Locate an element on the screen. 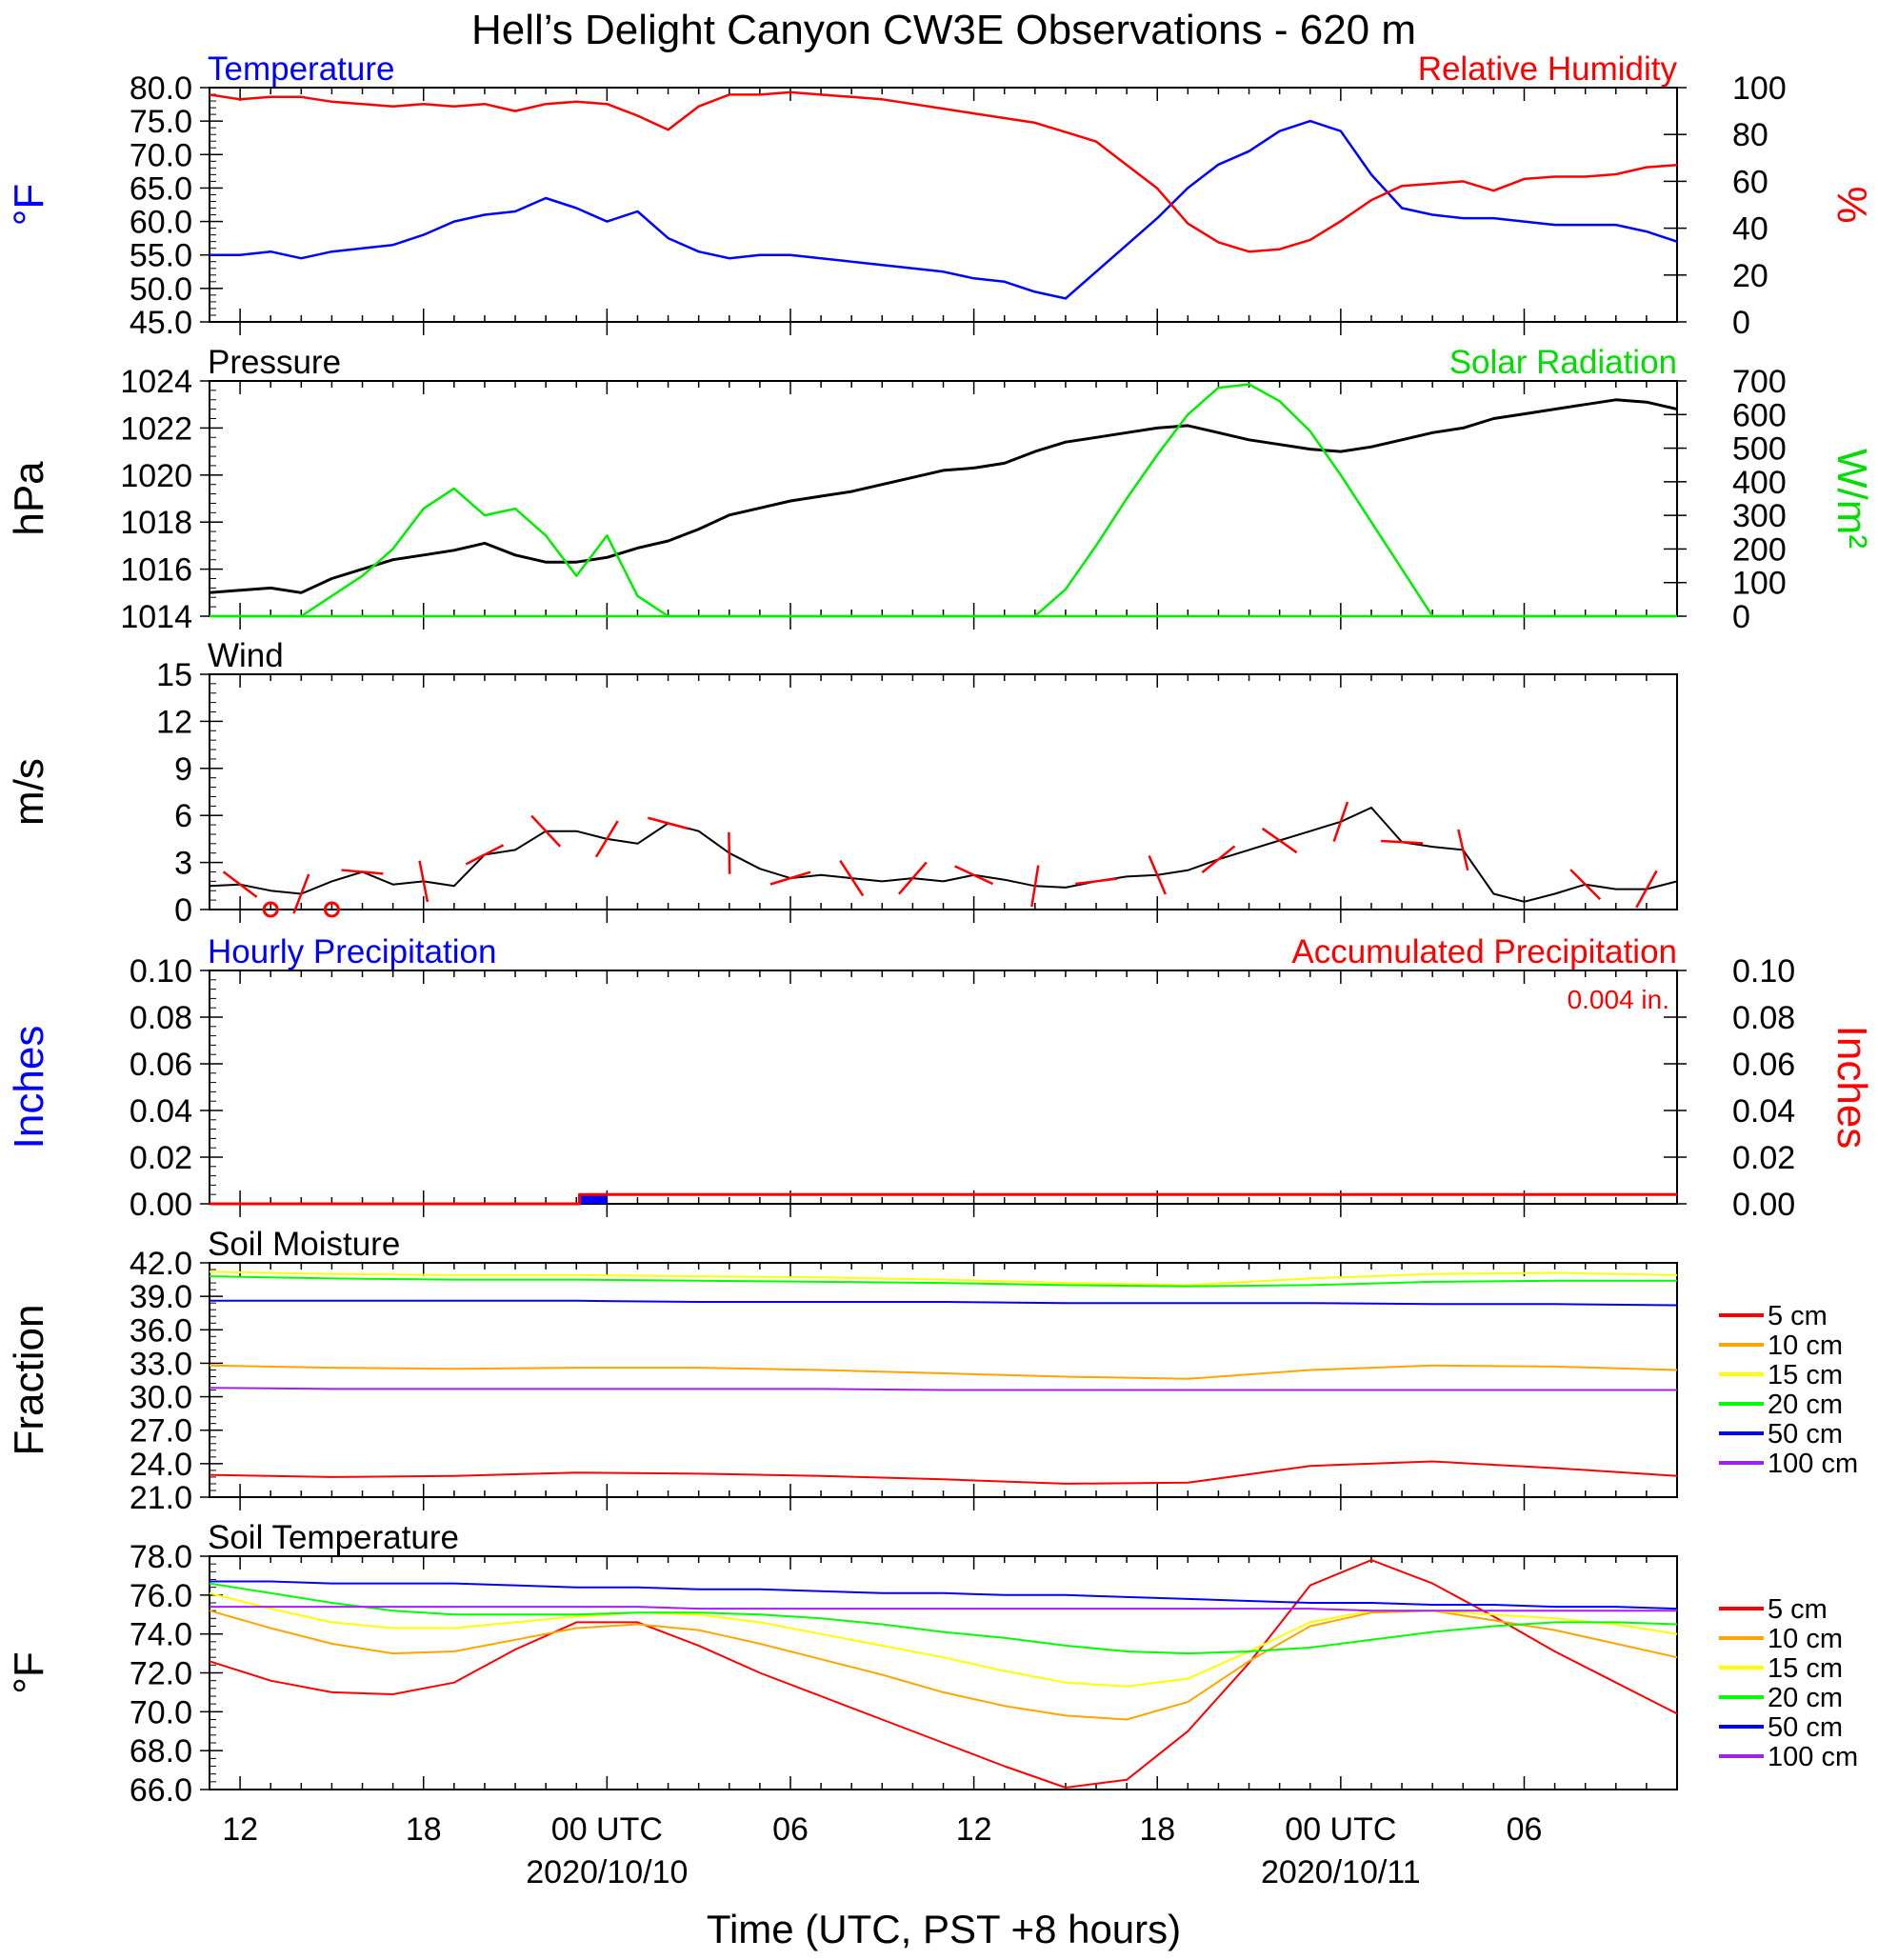 Image resolution: width=1878 pixels, height=1960 pixels. y-axis-label-left: m/s is located at coordinates (29, 792).